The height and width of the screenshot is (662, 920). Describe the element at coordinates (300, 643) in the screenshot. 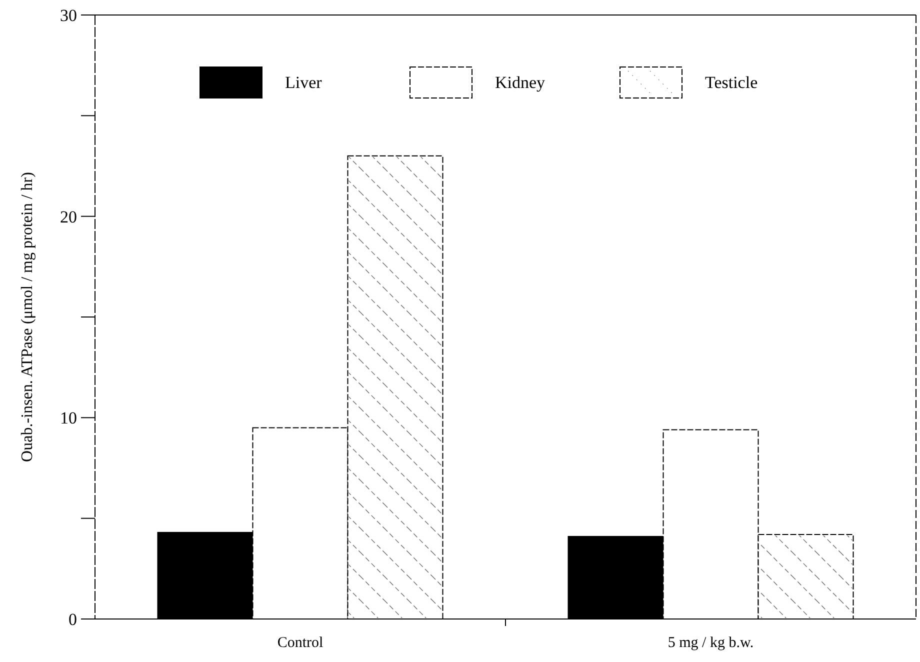

I see `x-tick-label: Control` at that location.